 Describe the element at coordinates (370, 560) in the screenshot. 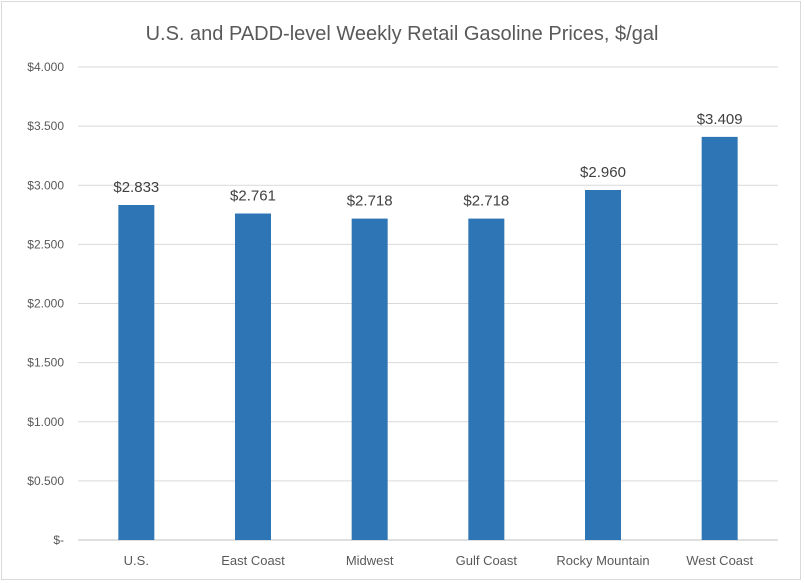

I see `x-category-label: Midwest` at that location.